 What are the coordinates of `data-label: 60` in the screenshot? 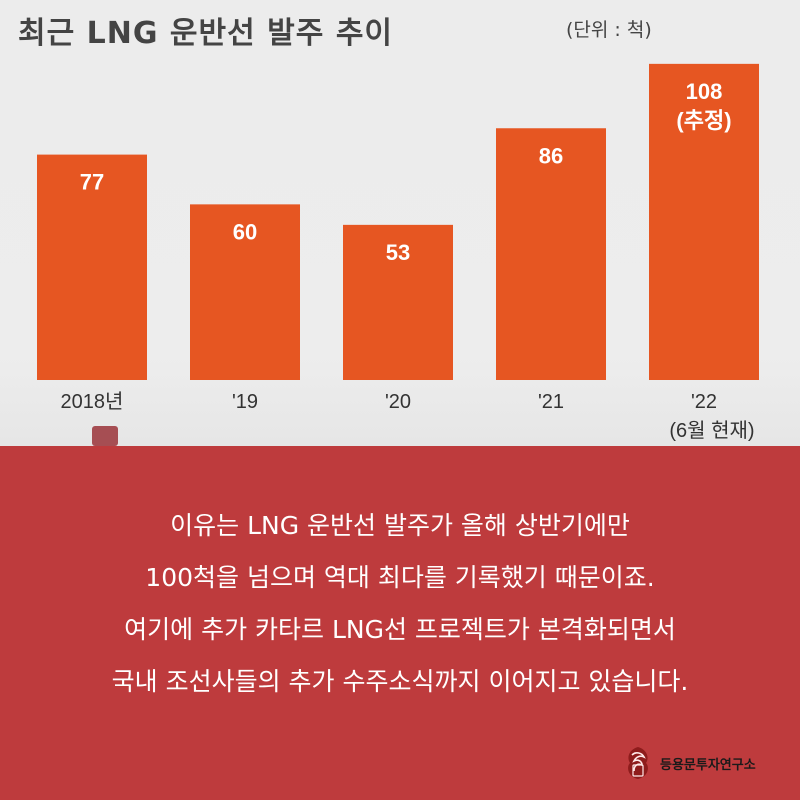 It's located at (245, 231).